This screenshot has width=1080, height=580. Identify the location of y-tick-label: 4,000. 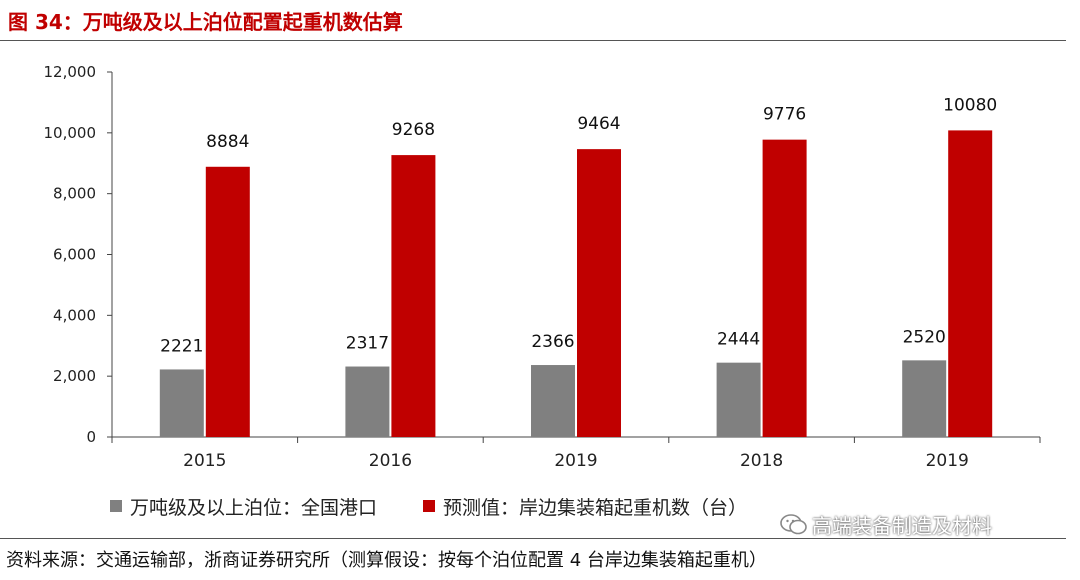
(74, 315).